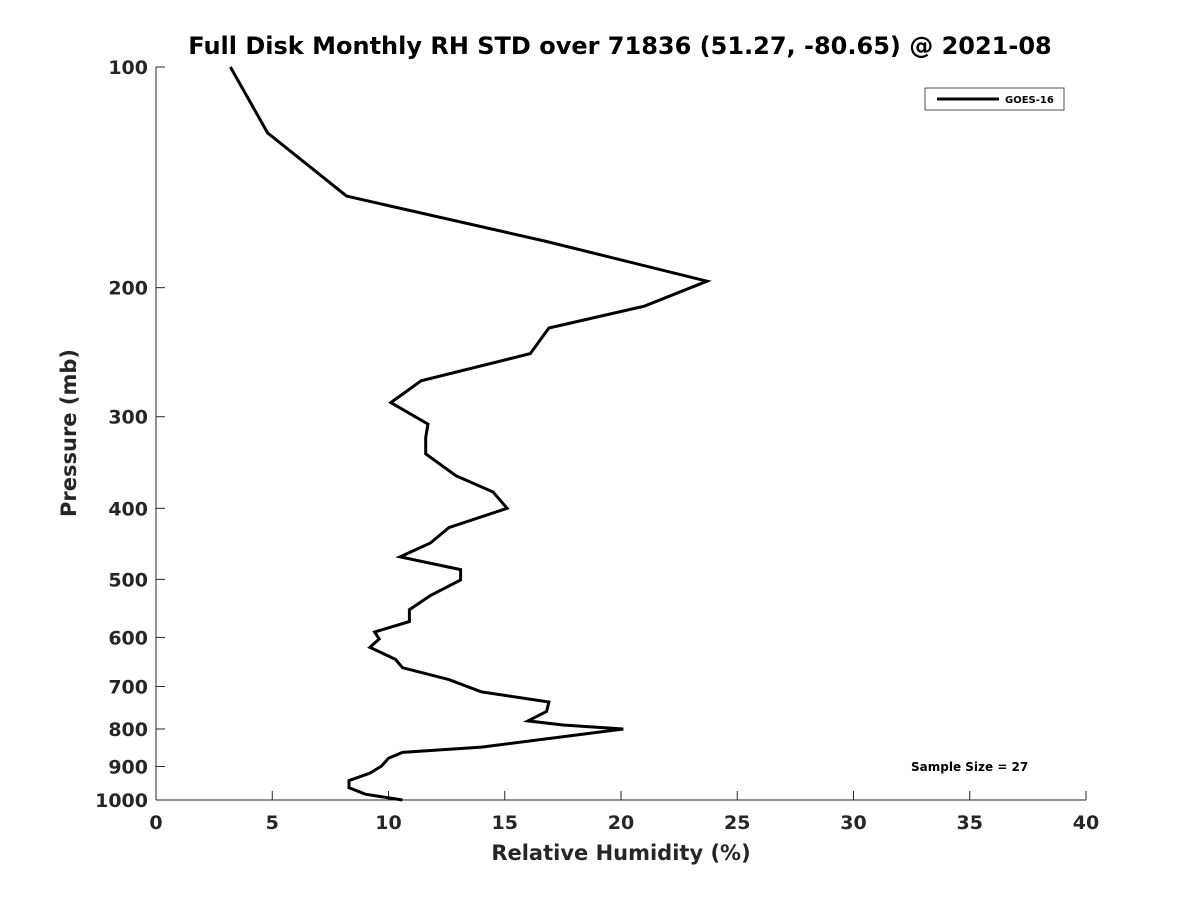 Image resolution: width=1200 pixels, height=900 pixels. What do you see at coordinates (130, 434) in the screenshot?
I see `y-ticks: 100 200 300 400 500 600 700 800 900 1000` at bounding box center [130, 434].